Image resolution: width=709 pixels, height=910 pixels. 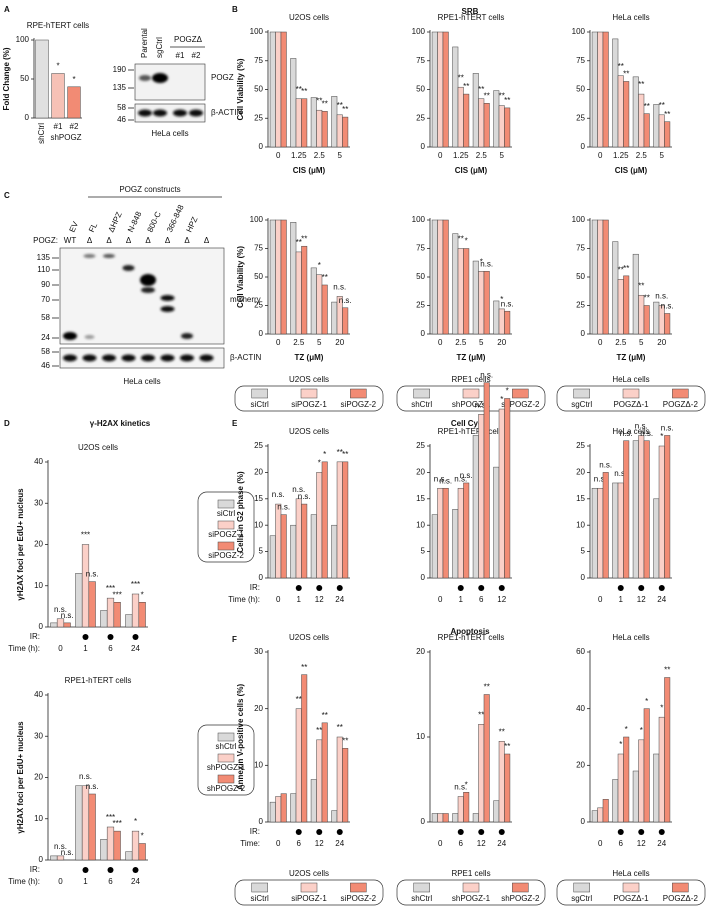 What do you see at coordinates (470, 379) in the screenshot?
I see `legend-title: RPE1 cells` at bounding box center [470, 379].